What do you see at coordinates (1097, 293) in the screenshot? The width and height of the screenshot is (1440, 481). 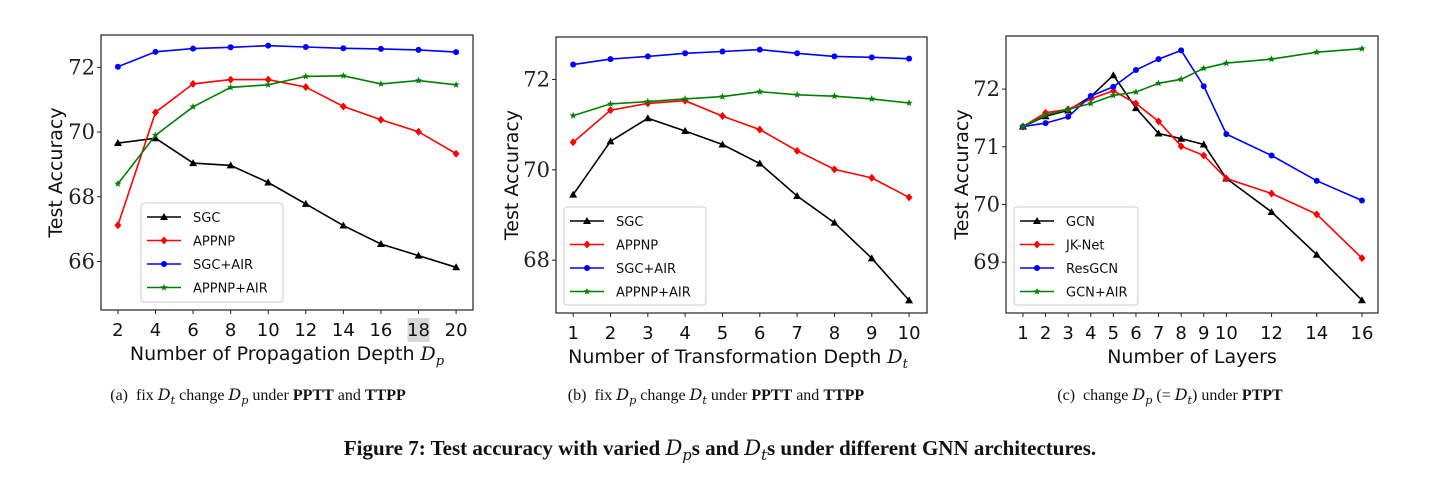 I see `legend-label: GCN+AIR` at bounding box center [1097, 293].